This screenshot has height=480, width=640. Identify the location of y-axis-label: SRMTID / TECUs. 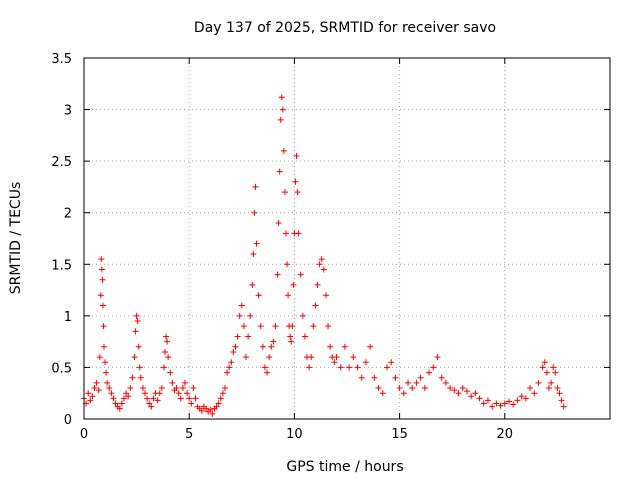
(16, 238).